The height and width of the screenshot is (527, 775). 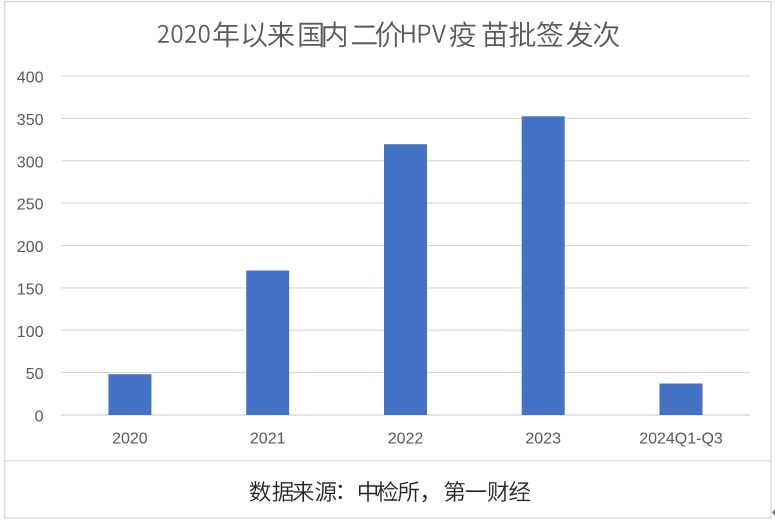 I want to click on svg-text: 2022, so click(x=406, y=439).